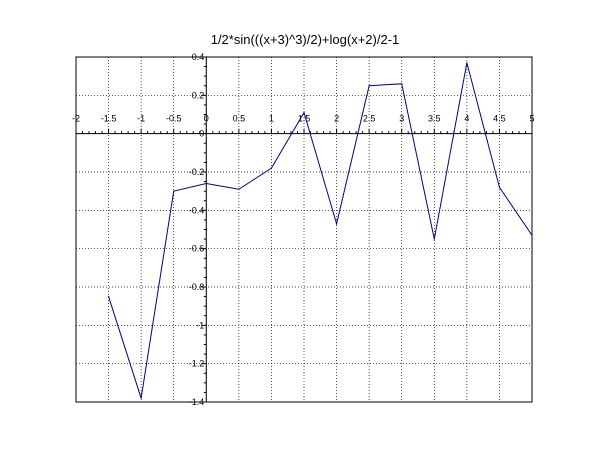 The height and width of the screenshot is (460, 610). I want to click on x-tick-label: 1.5, so click(304, 119).